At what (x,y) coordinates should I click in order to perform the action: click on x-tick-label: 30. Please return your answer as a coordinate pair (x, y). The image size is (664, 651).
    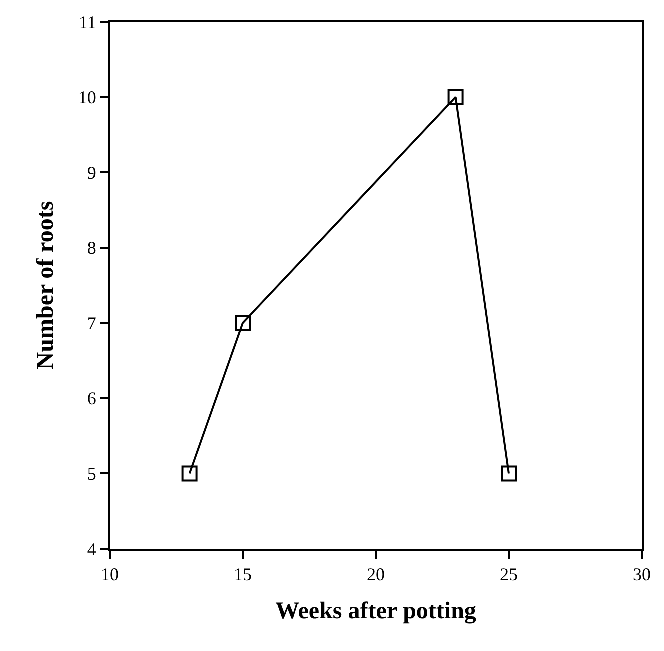
    Looking at the image, I should click on (642, 574).